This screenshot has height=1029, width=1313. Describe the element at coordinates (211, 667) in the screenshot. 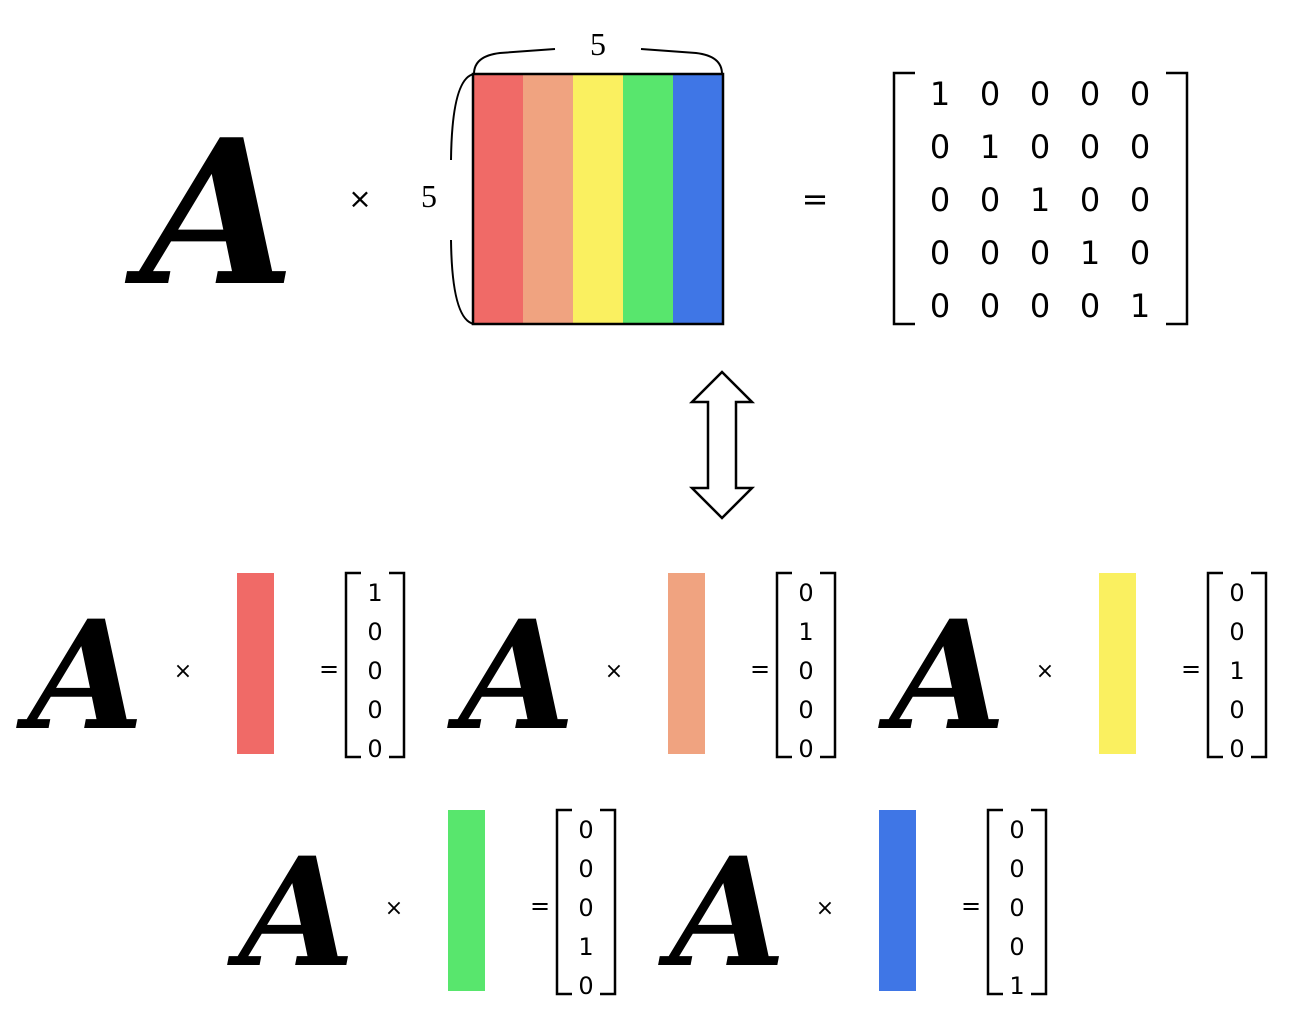

I see `column-equation-1: A × = 1 0 0 0 0` at that location.